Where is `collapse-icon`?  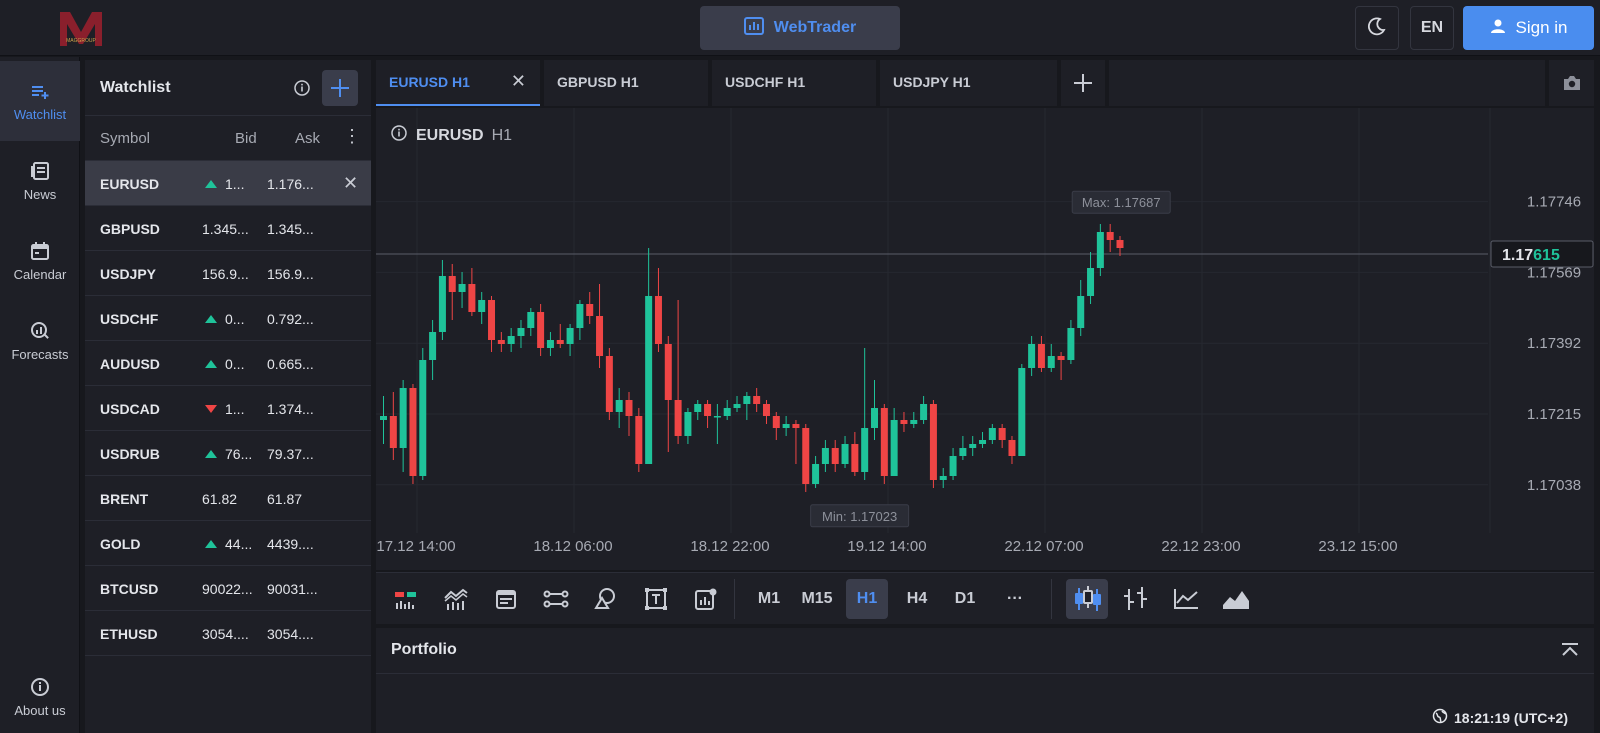
collapse-icon is located at coordinates (1570, 651).